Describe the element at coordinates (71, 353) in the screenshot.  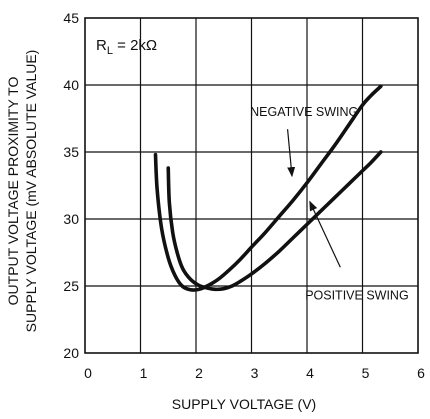
I see `y-tick-label: 20` at that location.